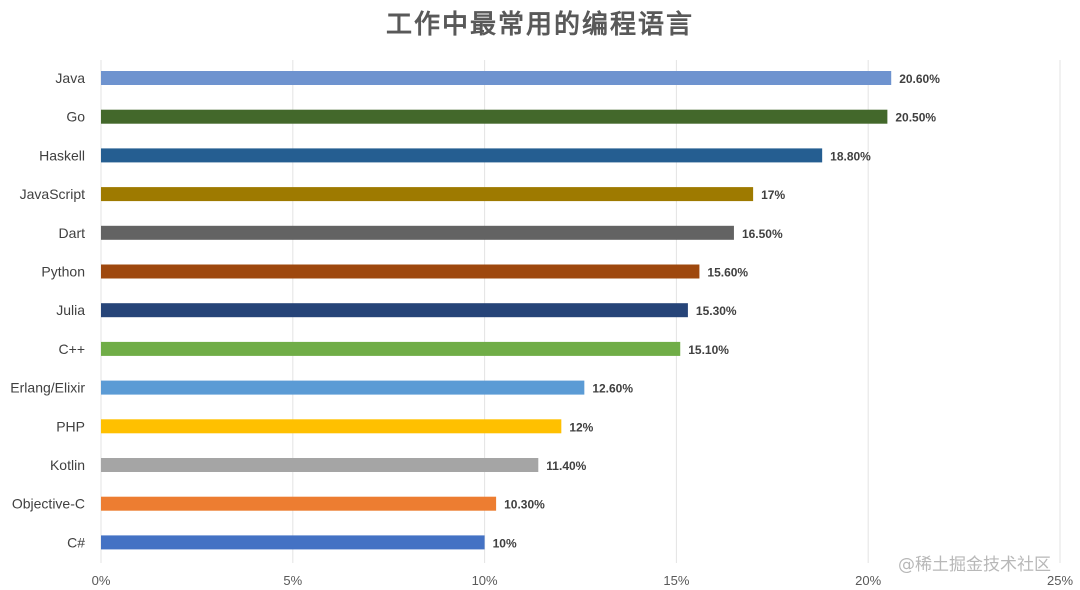 The height and width of the screenshot is (590, 1080). What do you see at coordinates (612, 389) in the screenshot?
I see `data-label: 12.60%` at bounding box center [612, 389].